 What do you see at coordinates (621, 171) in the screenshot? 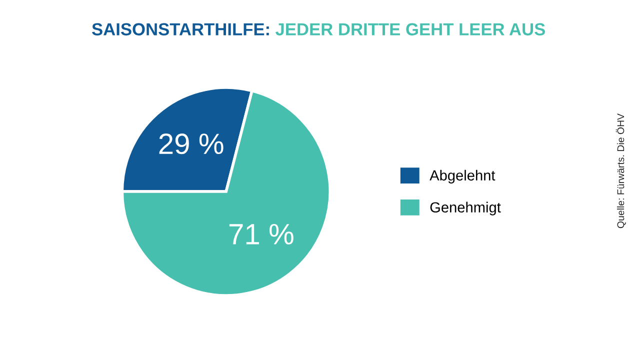
I see `source-note: Quelle: Fürwärts. Die ÖHV` at bounding box center [621, 171].